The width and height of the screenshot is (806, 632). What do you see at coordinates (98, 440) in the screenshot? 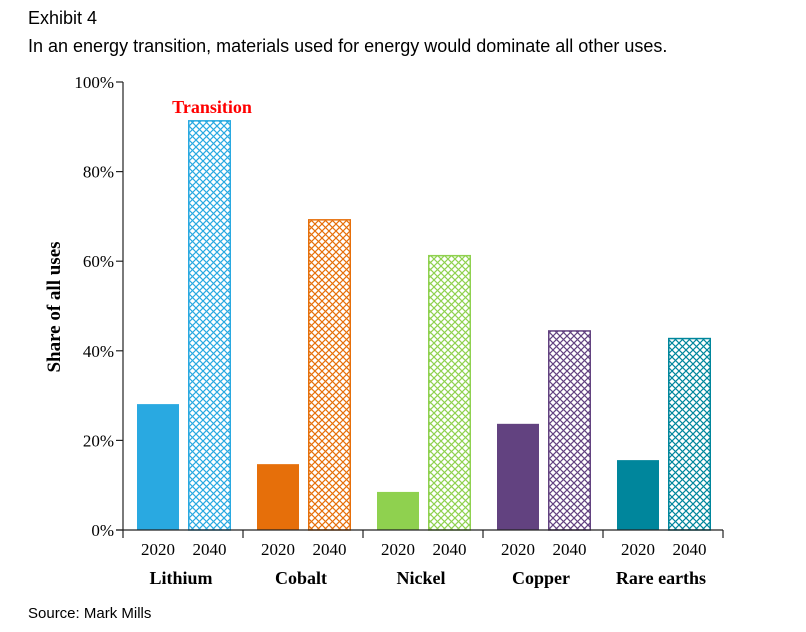
I see `y-tick-label: 20%` at bounding box center [98, 440].